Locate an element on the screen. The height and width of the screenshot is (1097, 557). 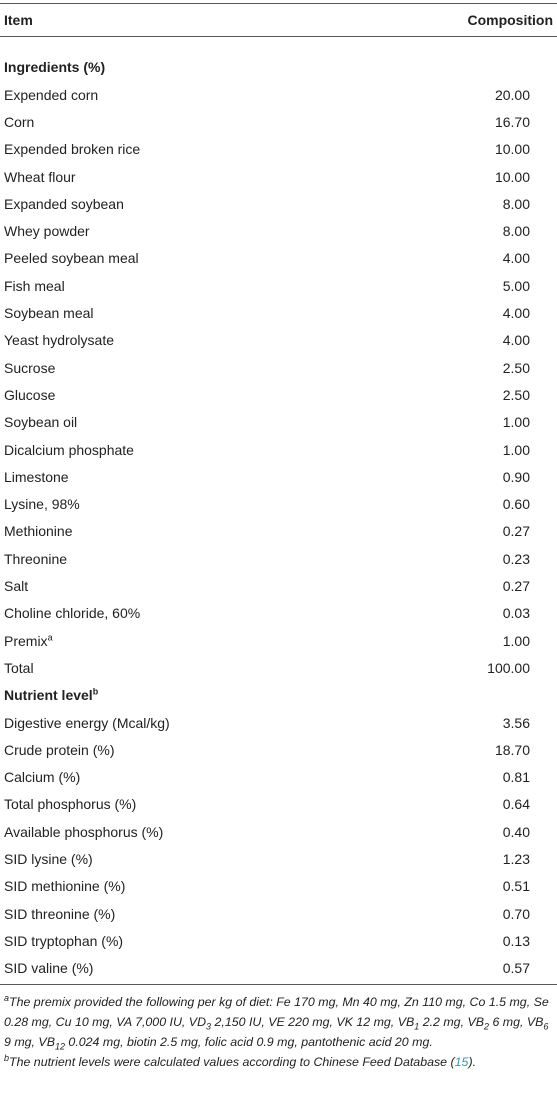
item: Corn is located at coordinates (19, 121).